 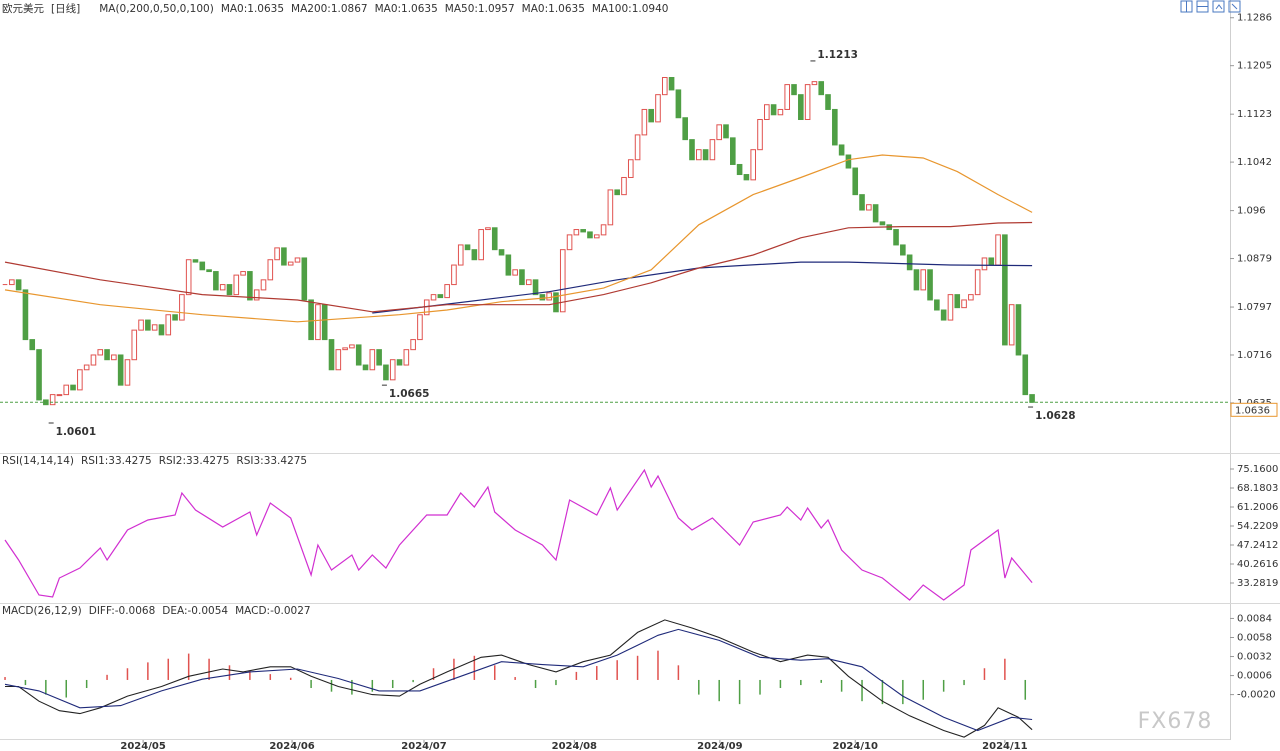 I want to click on legend-entry: MA50:1.0957, so click(x=480, y=9).